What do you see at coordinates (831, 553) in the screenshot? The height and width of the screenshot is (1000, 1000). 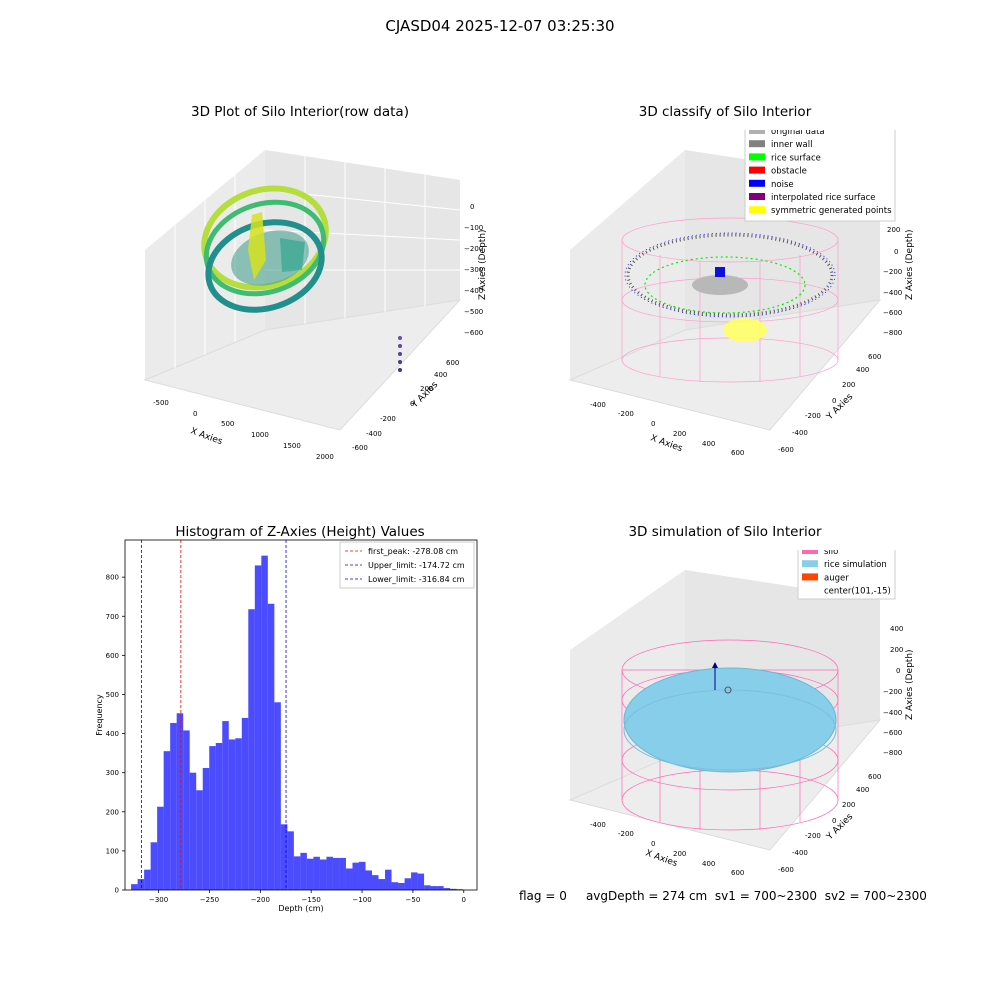 I see `legend-label: silo` at bounding box center [831, 553].